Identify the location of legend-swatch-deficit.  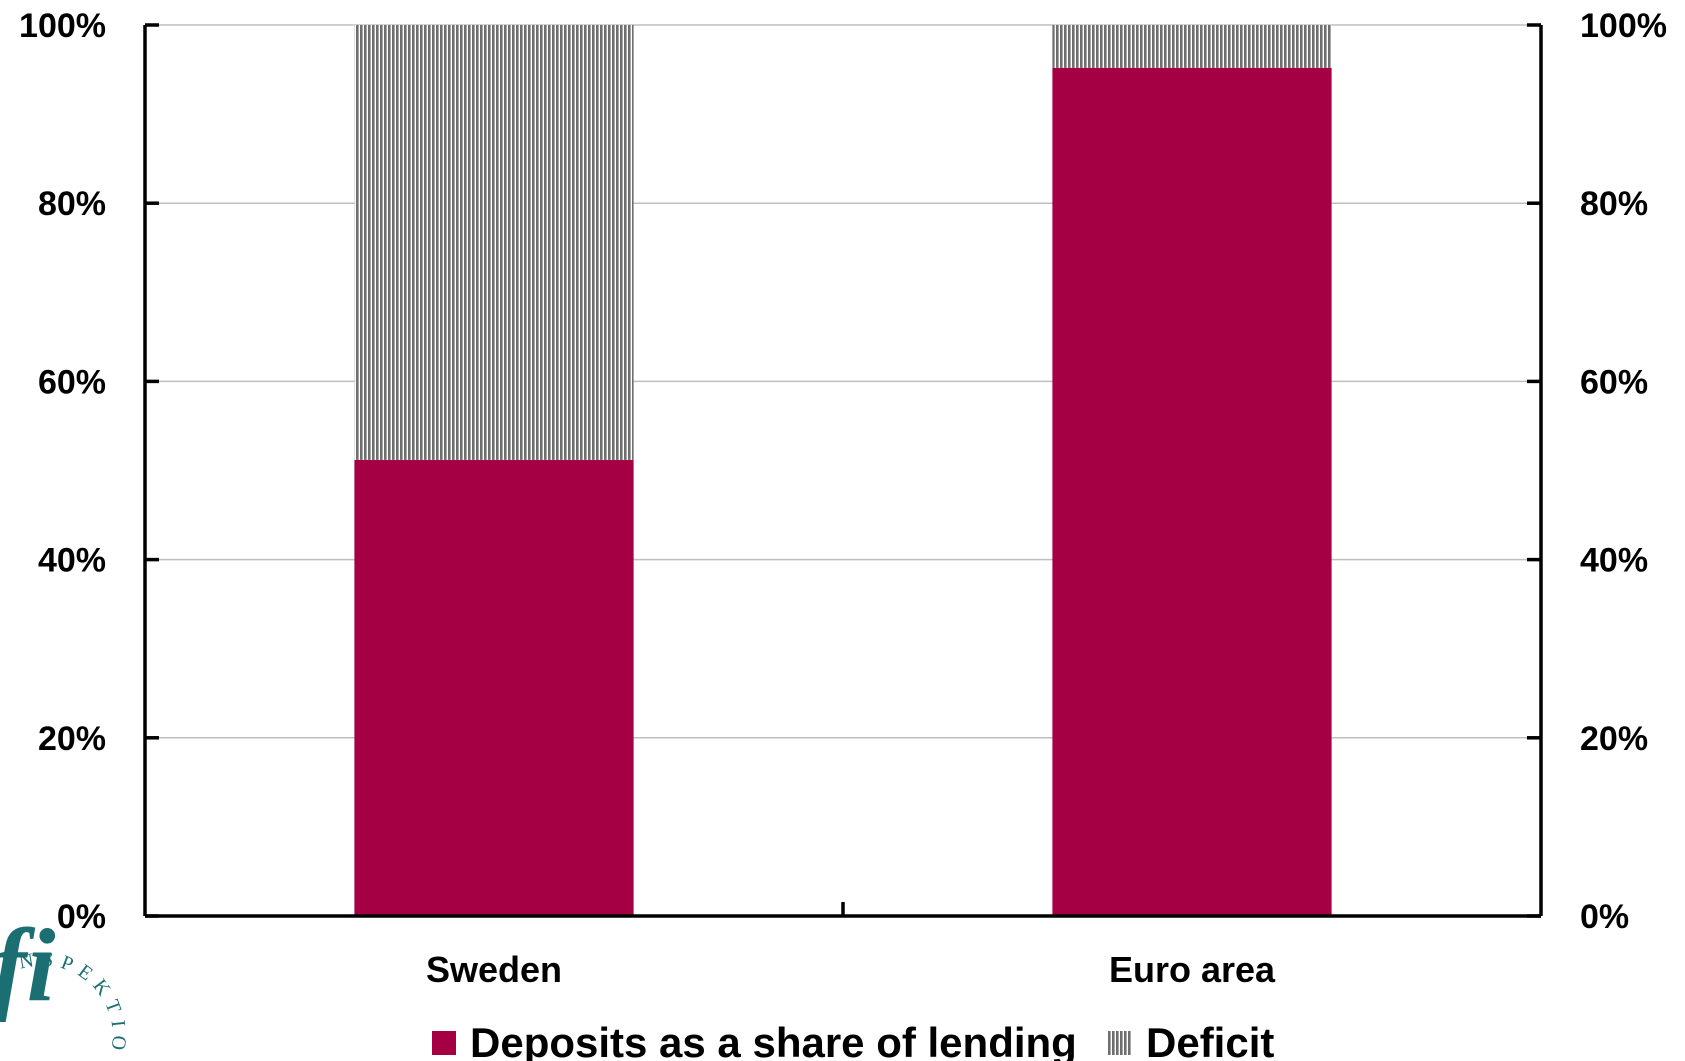
(1120, 1043).